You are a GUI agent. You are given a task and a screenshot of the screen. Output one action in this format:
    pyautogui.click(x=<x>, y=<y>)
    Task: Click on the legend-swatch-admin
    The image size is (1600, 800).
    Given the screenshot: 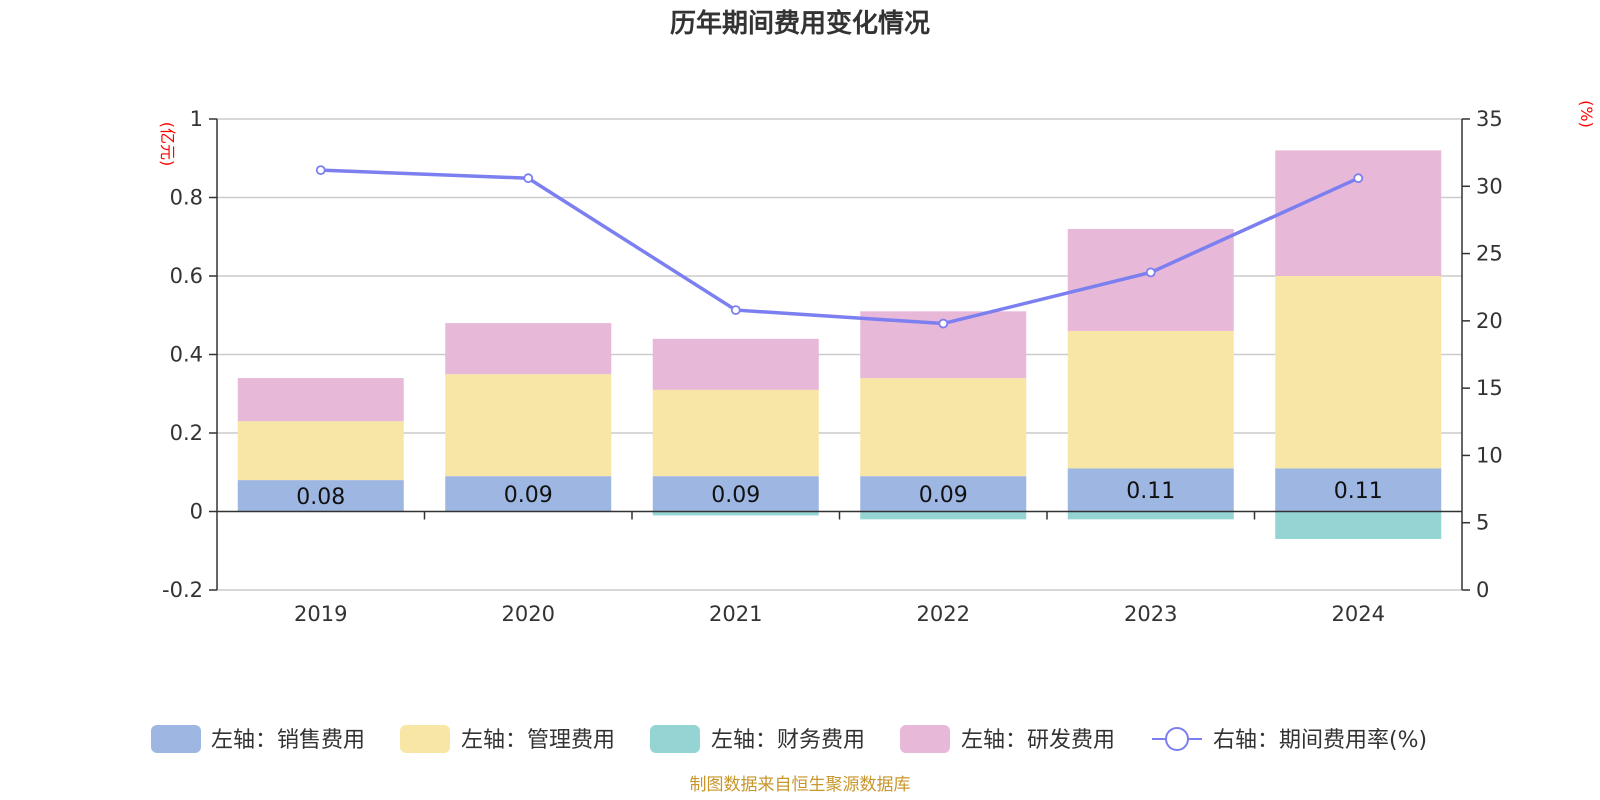 What is the action you would take?
    pyautogui.click(x=425, y=739)
    